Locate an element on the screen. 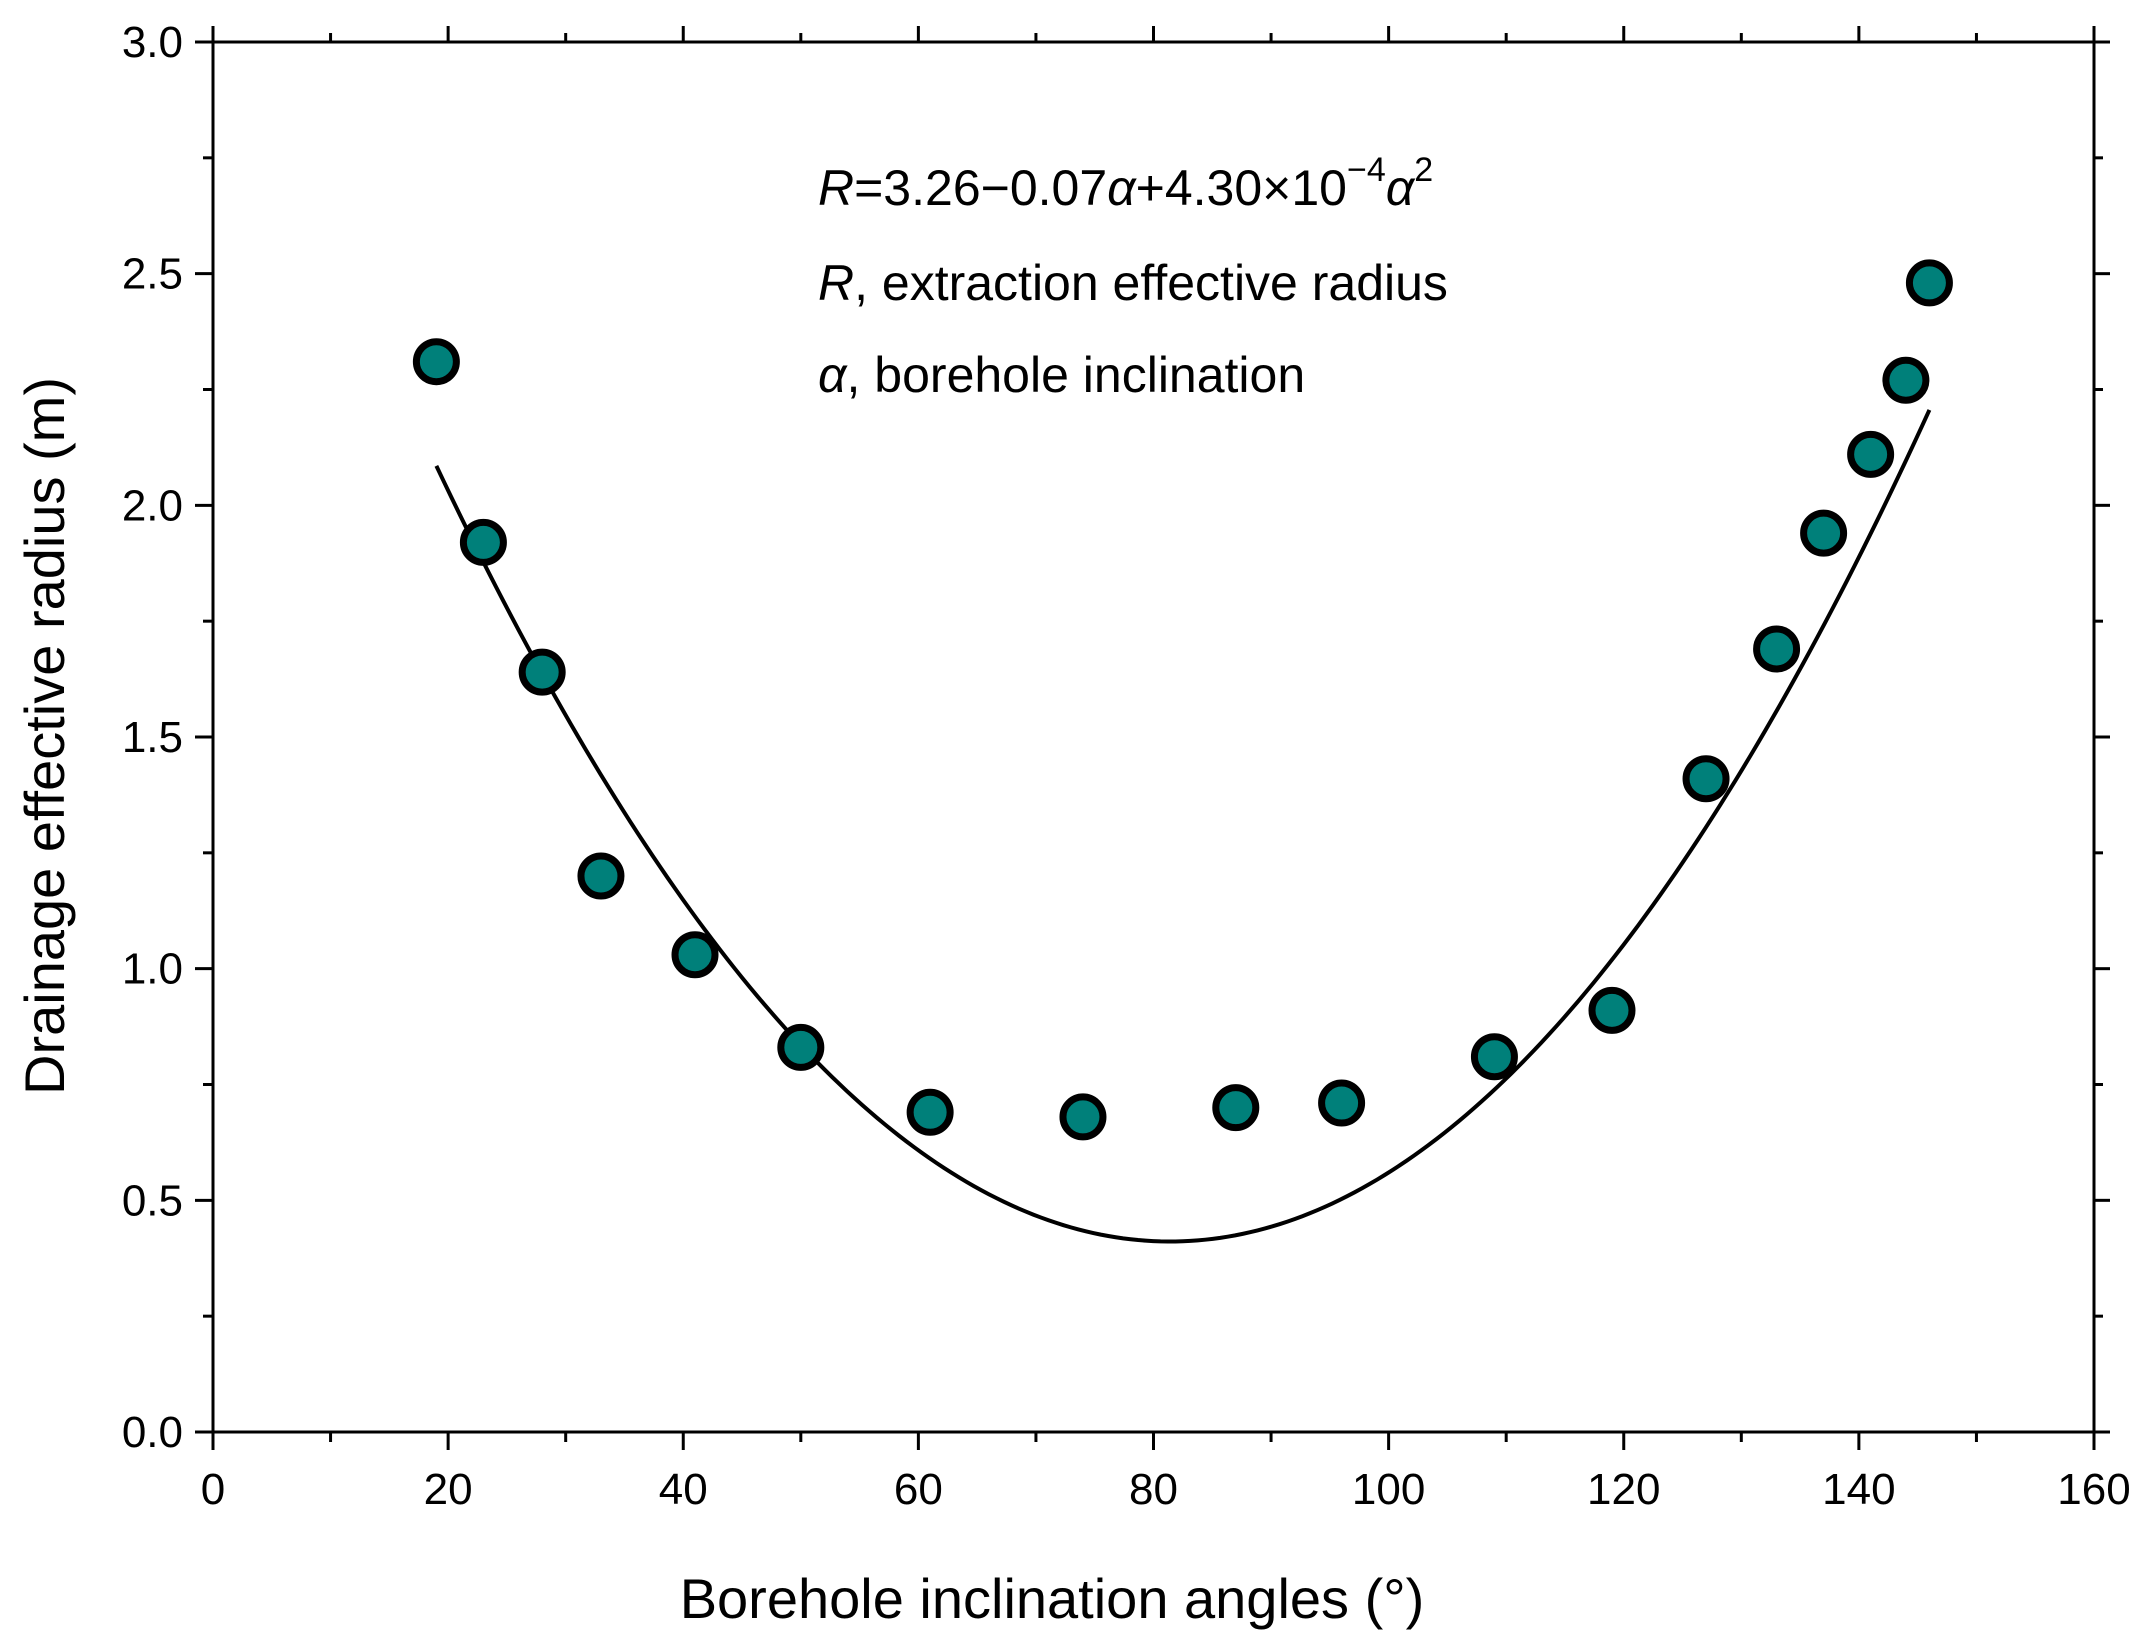 The width and height of the screenshot is (2151, 1647). x-axis-title: Borehole inclination angles (°) is located at coordinates (1052, 1598).